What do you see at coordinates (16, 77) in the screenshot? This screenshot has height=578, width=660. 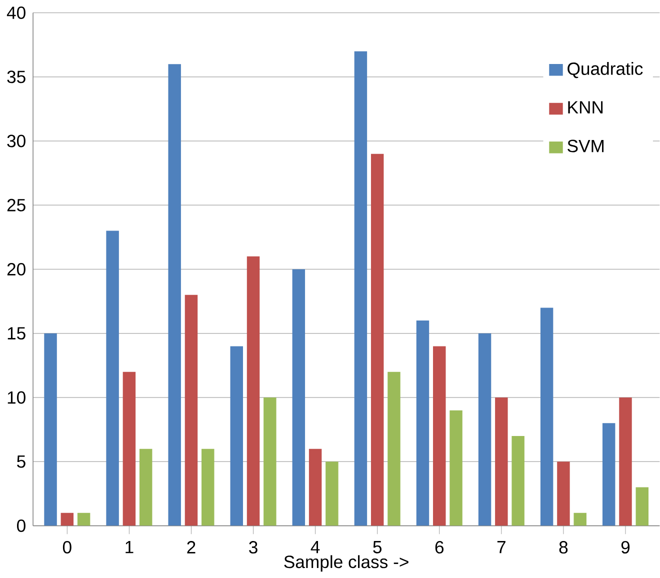 I see `y-tick-label: 35` at bounding box center [16, 77].